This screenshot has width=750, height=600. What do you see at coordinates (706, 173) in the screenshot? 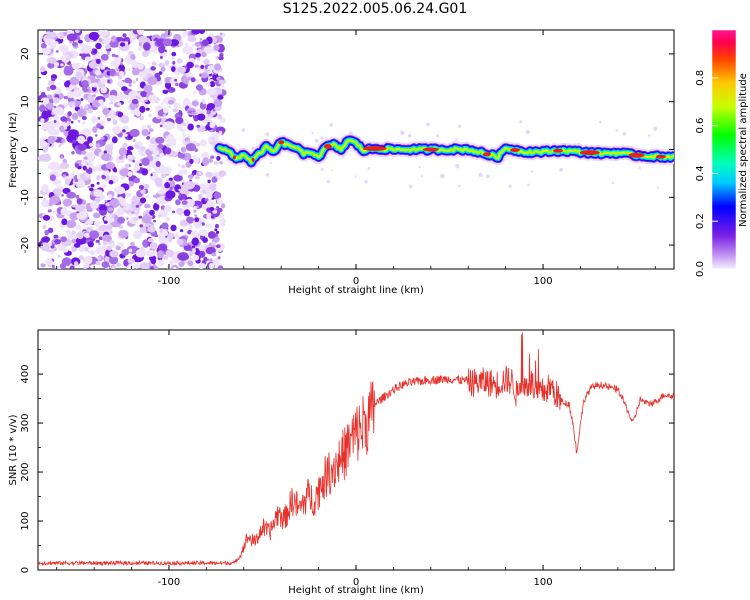
I see `colorbar-ticks: 0.0 0.2 0.4 0.6 0.8` at bounding box center [706, 173].